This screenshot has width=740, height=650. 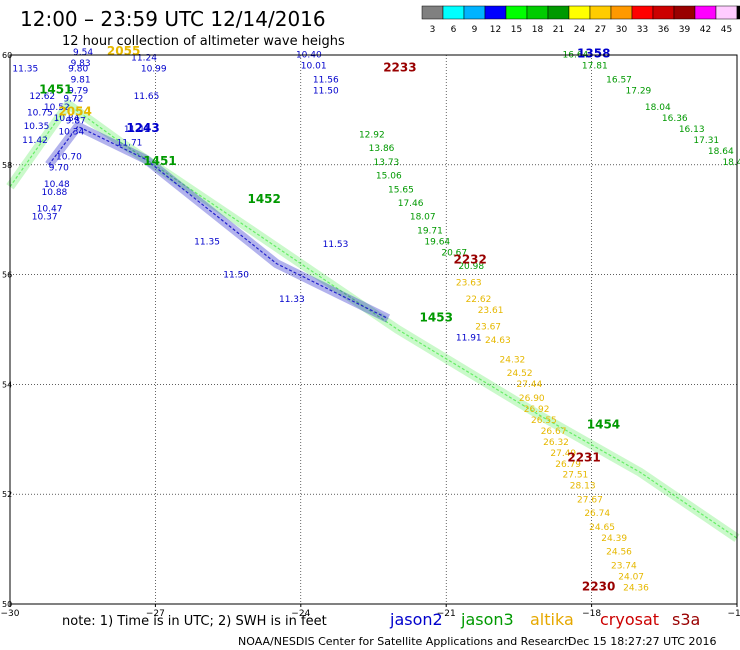 I want to click on jason3-point: 19.71, so click(x=430, y=231).